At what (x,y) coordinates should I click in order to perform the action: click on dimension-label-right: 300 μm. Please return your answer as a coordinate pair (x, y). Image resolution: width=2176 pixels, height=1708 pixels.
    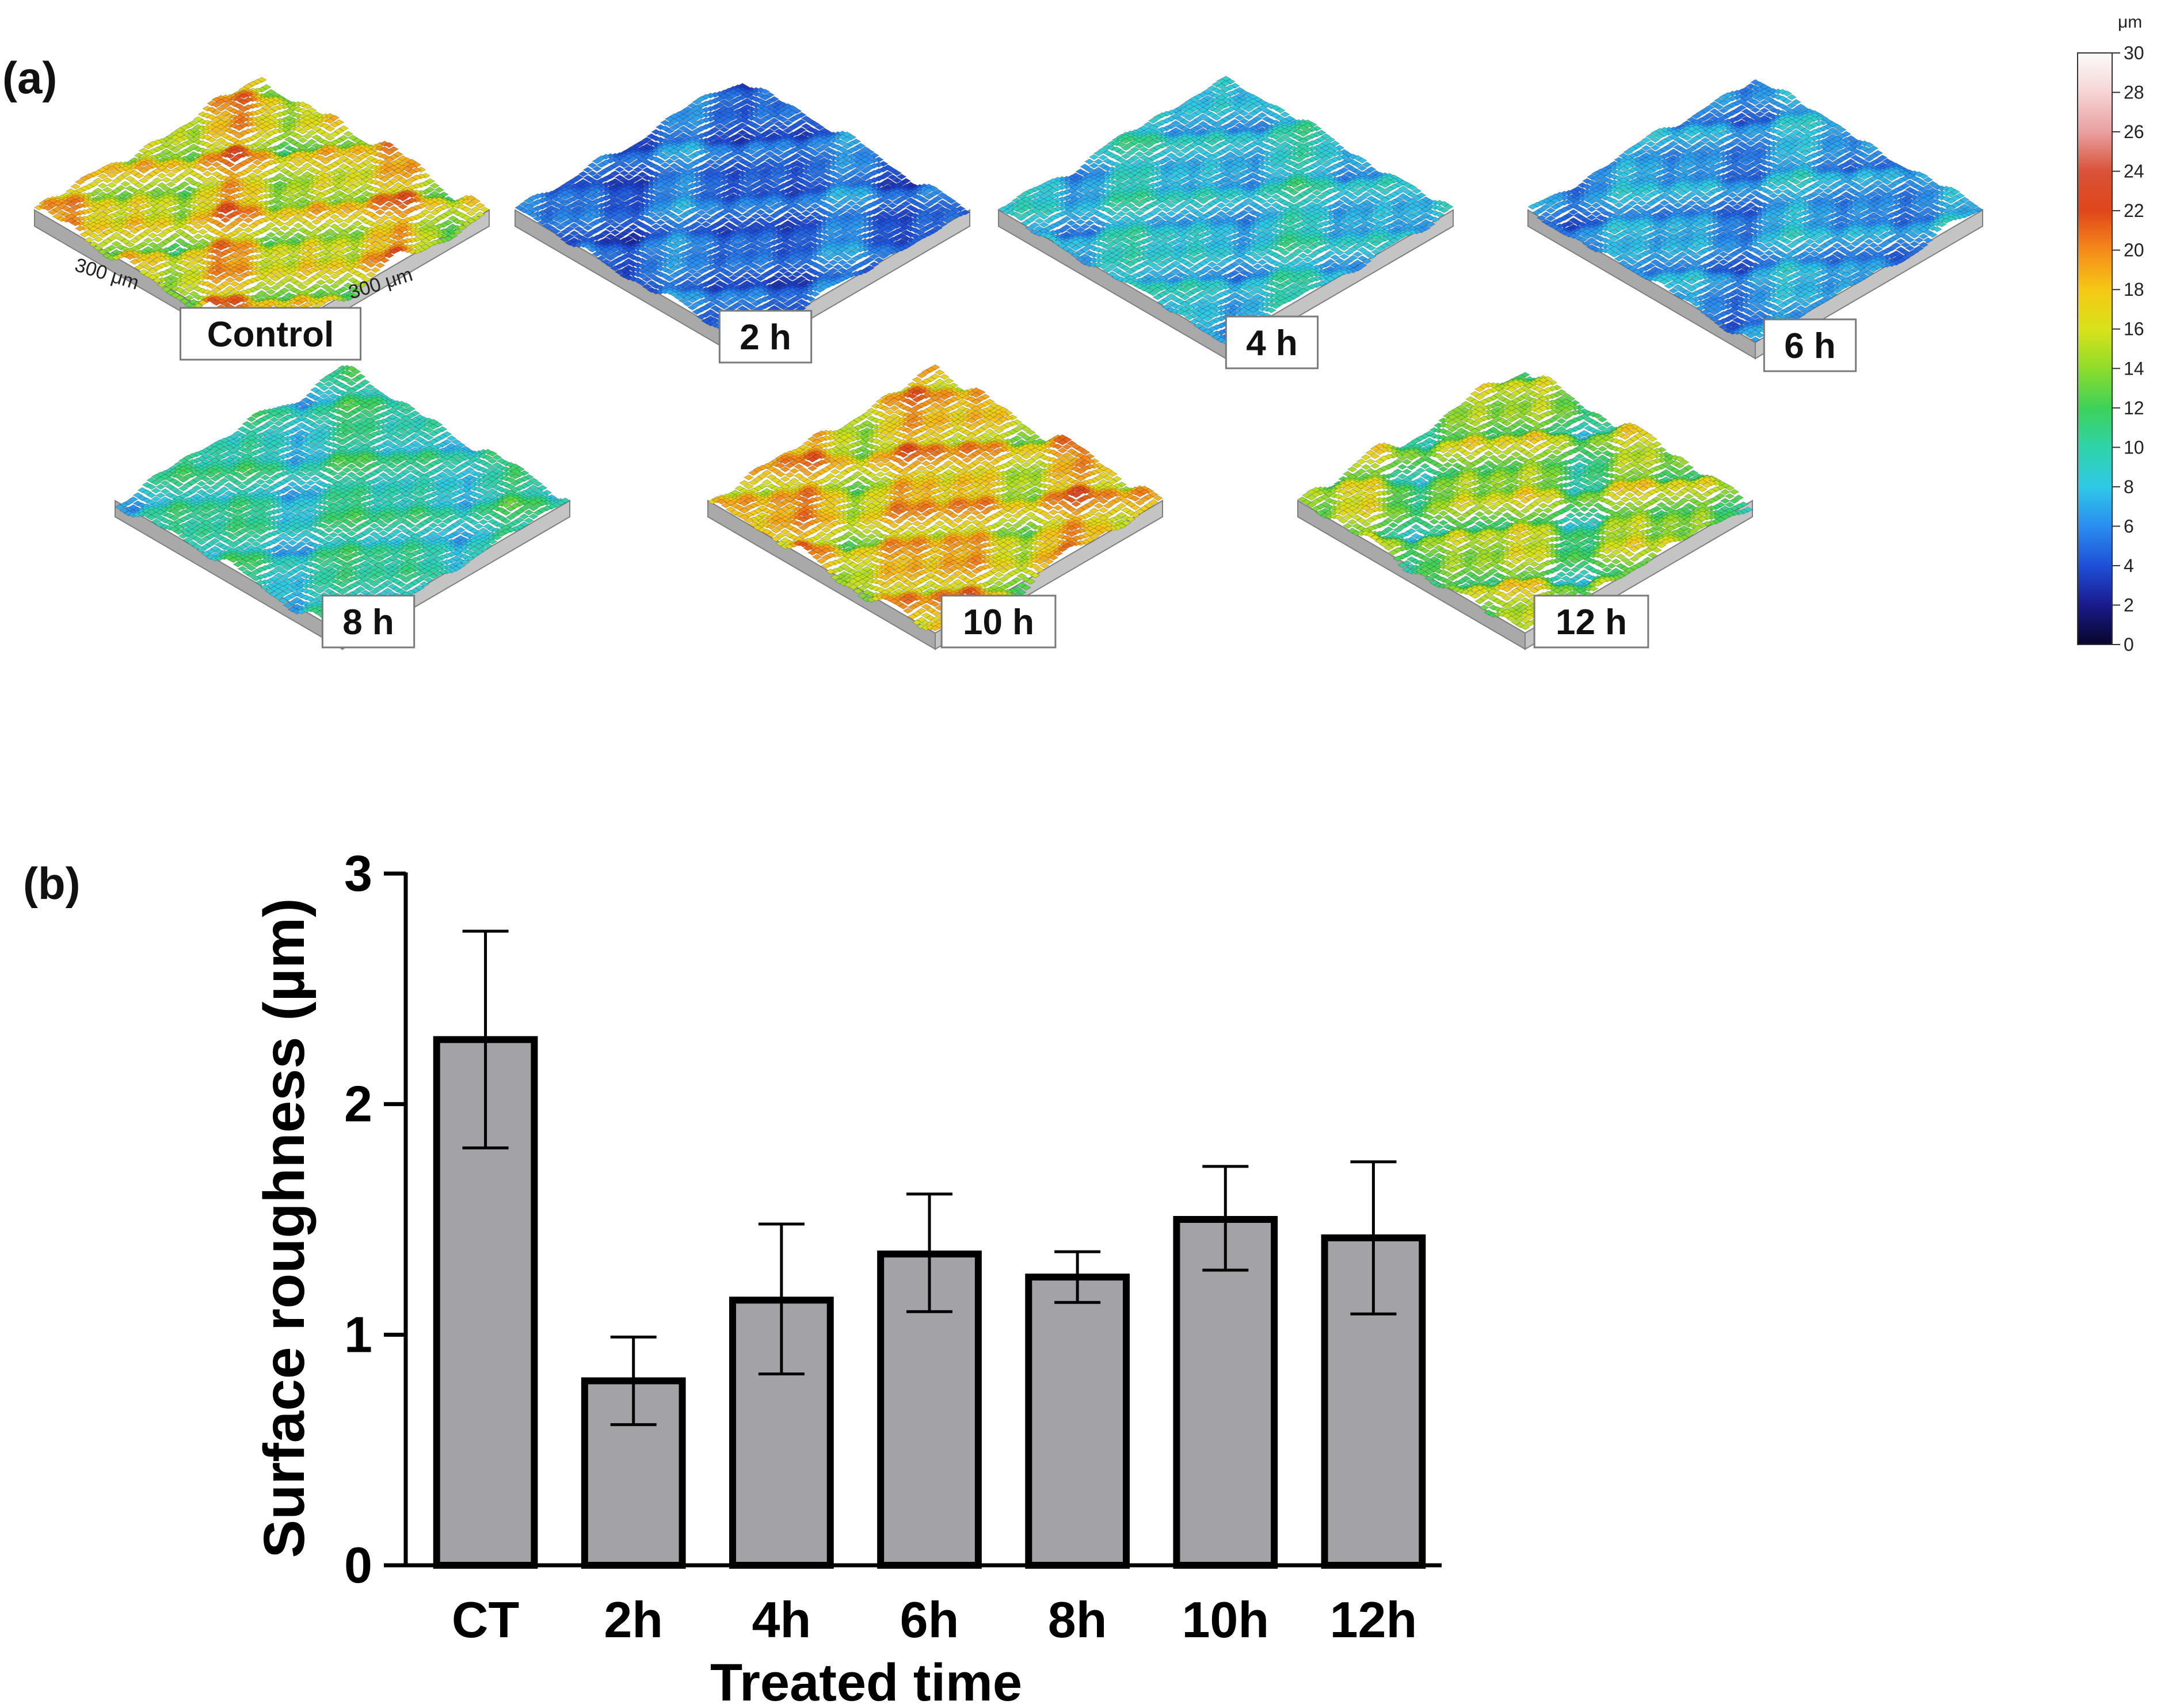
    Looking at the image, I should click on (380, 284).